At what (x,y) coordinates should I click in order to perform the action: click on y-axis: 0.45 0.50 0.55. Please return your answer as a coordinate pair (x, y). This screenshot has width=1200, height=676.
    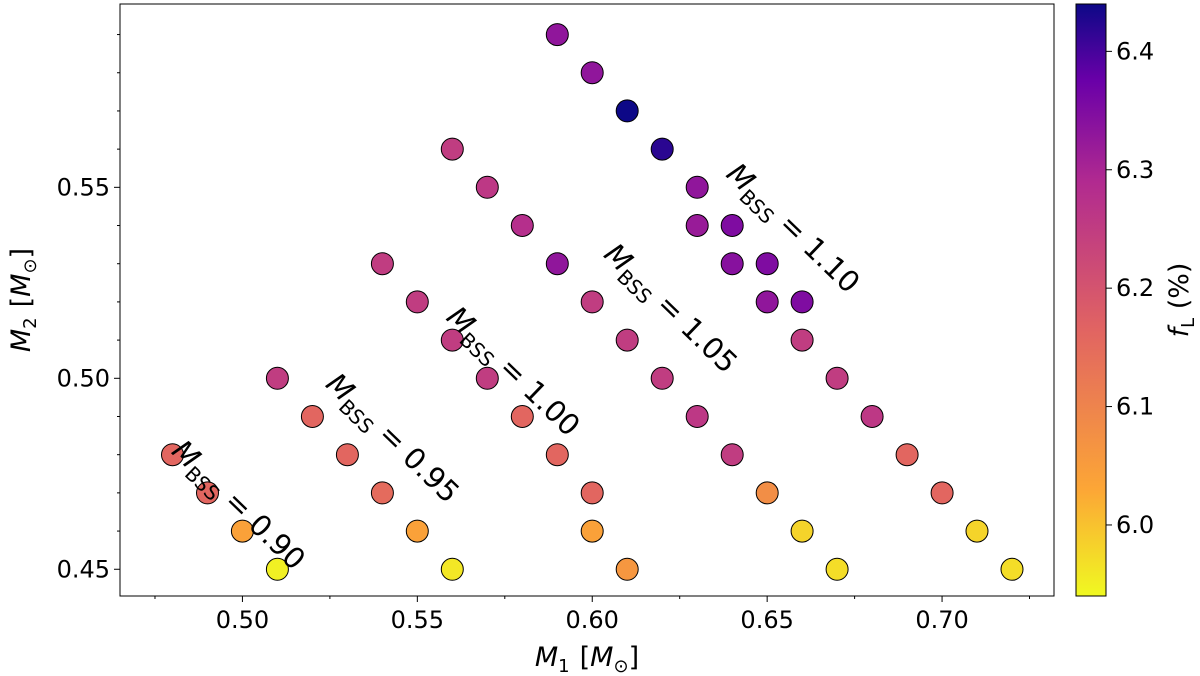
    Looking at the image, I should click on (88, 308).